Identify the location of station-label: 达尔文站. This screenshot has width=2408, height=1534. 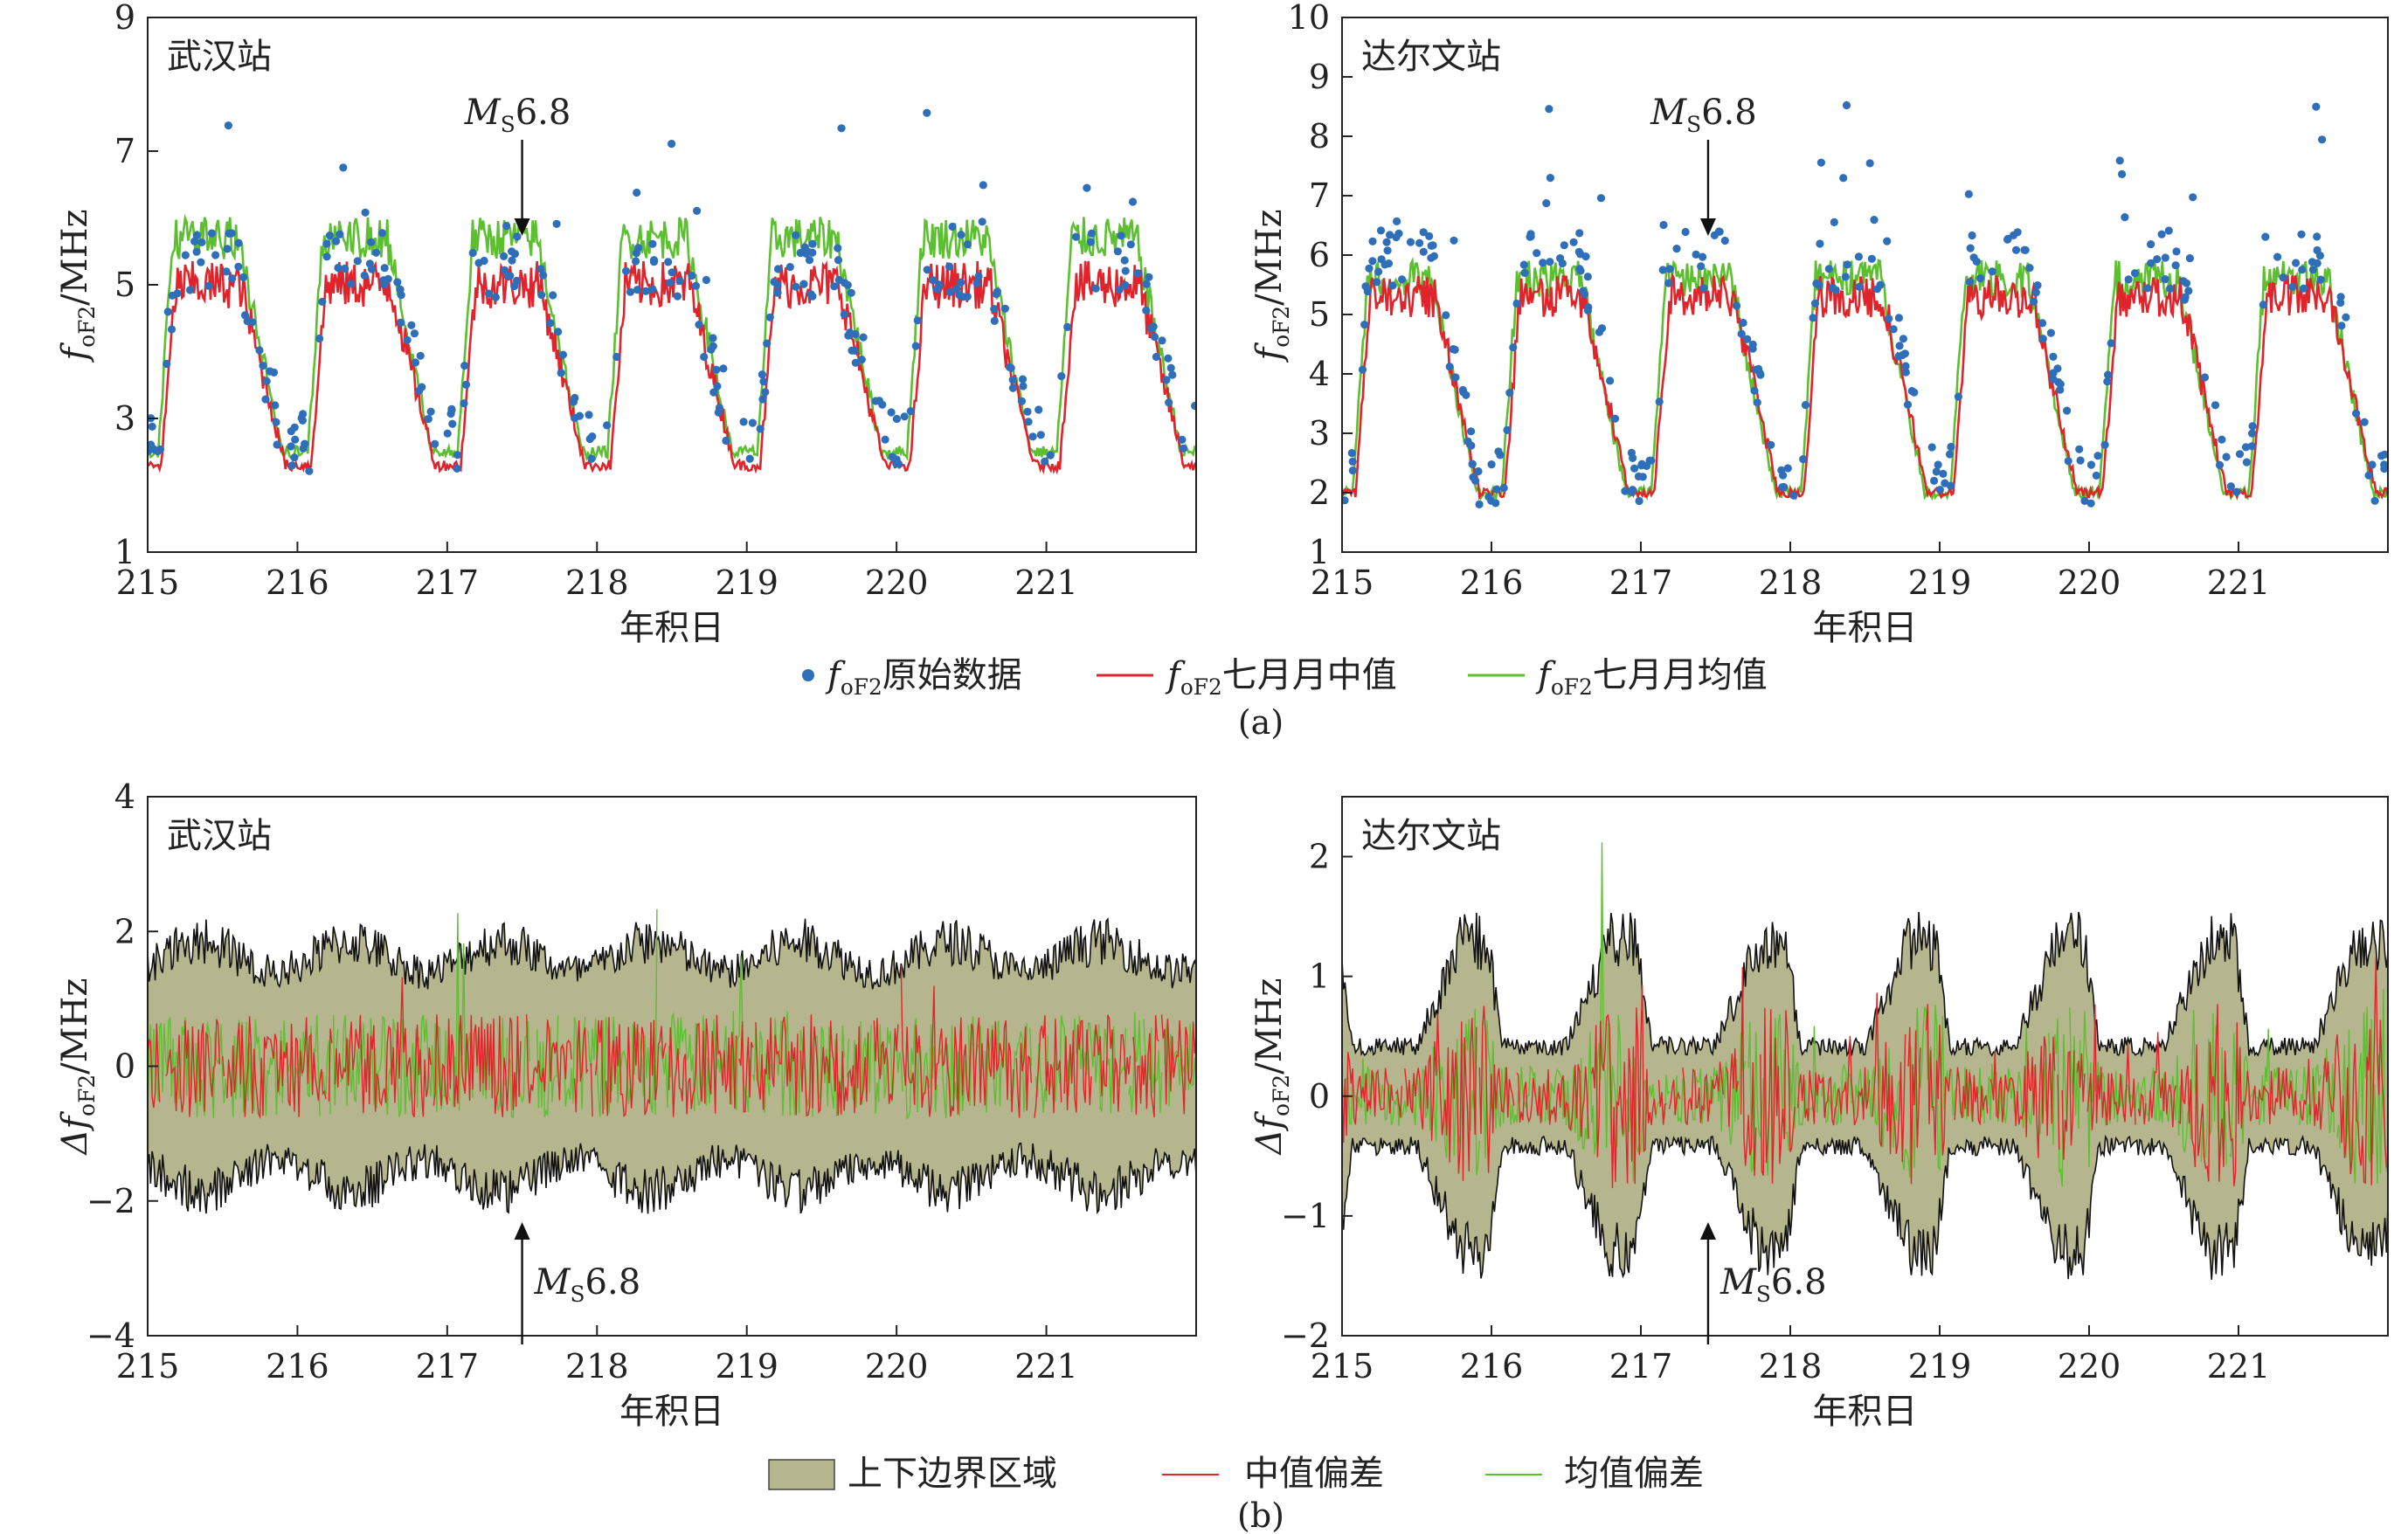
(1431, 836).